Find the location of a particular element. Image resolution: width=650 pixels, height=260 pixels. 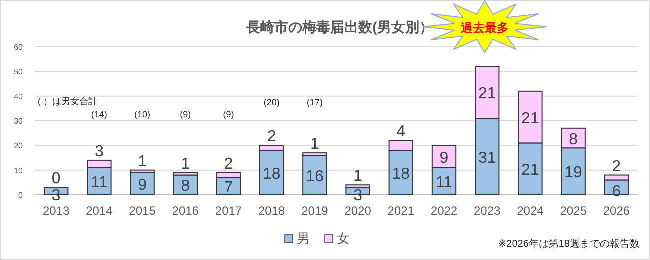

y-tick-label: 50 is located at coordinates (19, 72).